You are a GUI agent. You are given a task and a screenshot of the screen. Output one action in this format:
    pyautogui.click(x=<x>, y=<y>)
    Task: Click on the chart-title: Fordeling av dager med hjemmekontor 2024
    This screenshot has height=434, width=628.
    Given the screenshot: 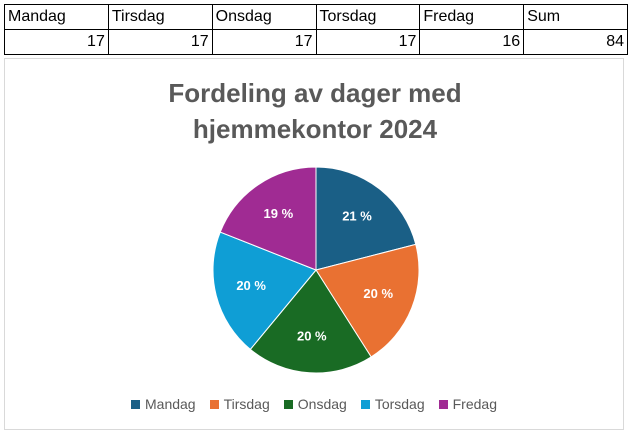 What is the action you would take?
    pyautogui.click(x=315, y=111)
    